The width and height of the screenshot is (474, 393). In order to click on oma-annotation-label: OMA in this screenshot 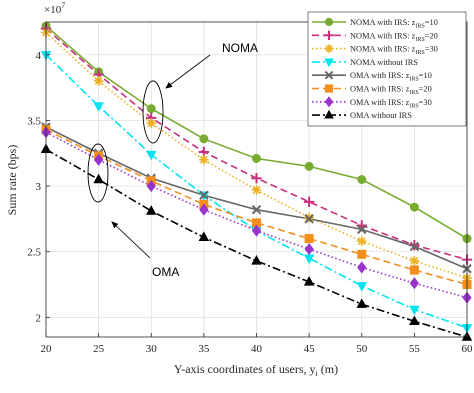, I will do `click(165, 272)`.